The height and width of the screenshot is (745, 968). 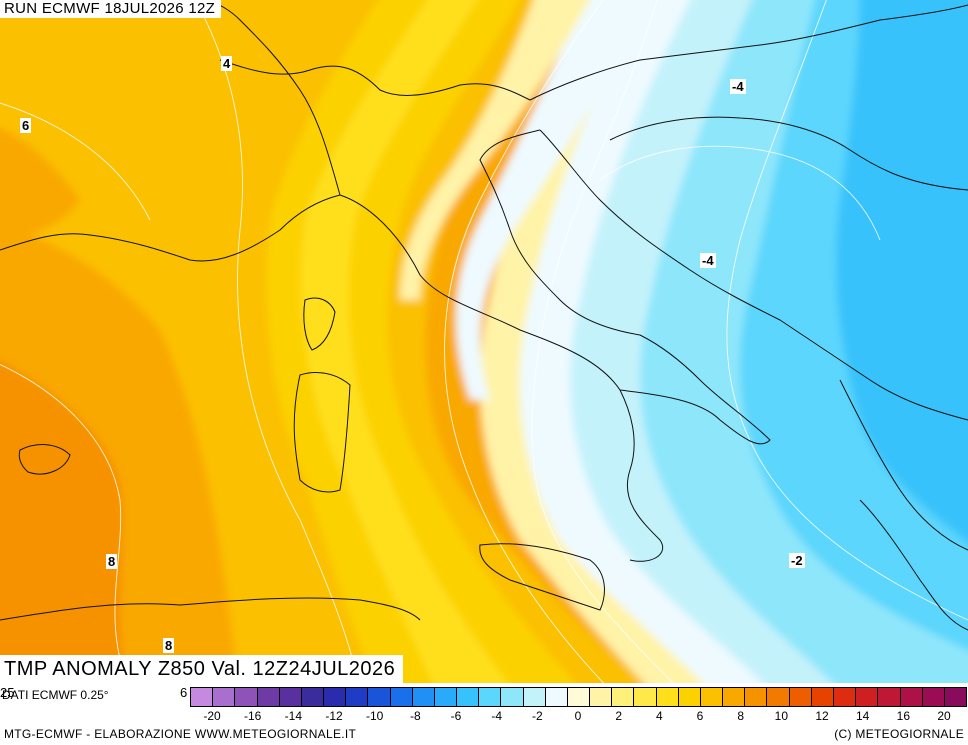 What do you see at coordinates (781, 716) in the screenshot?
I see `color-scale-tick-label: 10` at bounding box center [781, 716].